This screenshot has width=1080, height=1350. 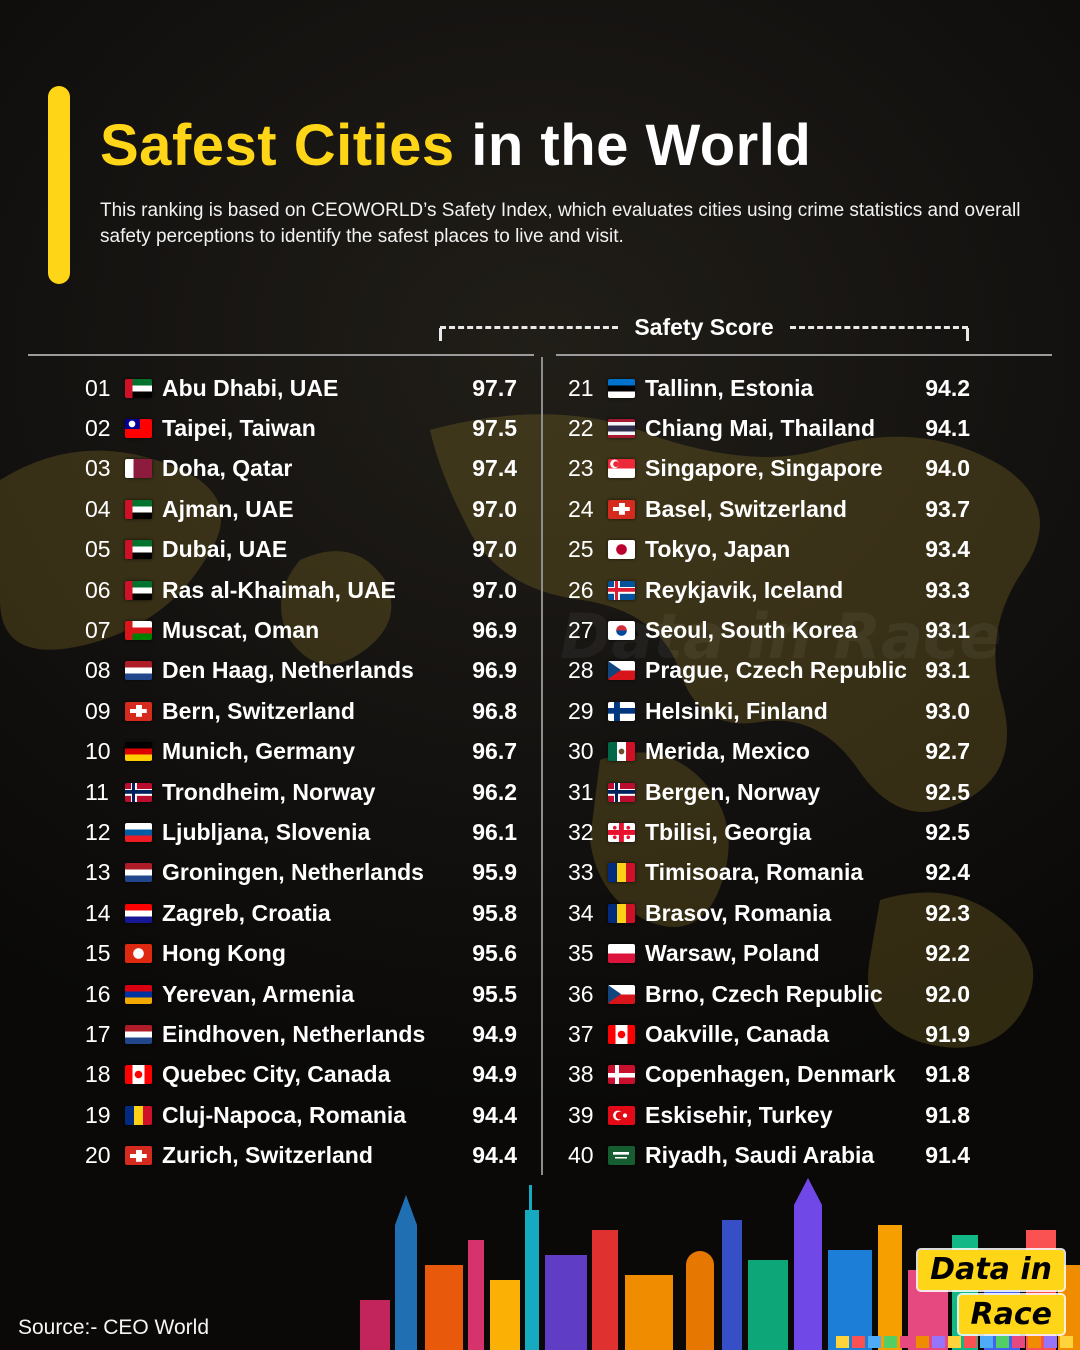 I want to click on safety-score: 92.3, so click(x=947, y=912).